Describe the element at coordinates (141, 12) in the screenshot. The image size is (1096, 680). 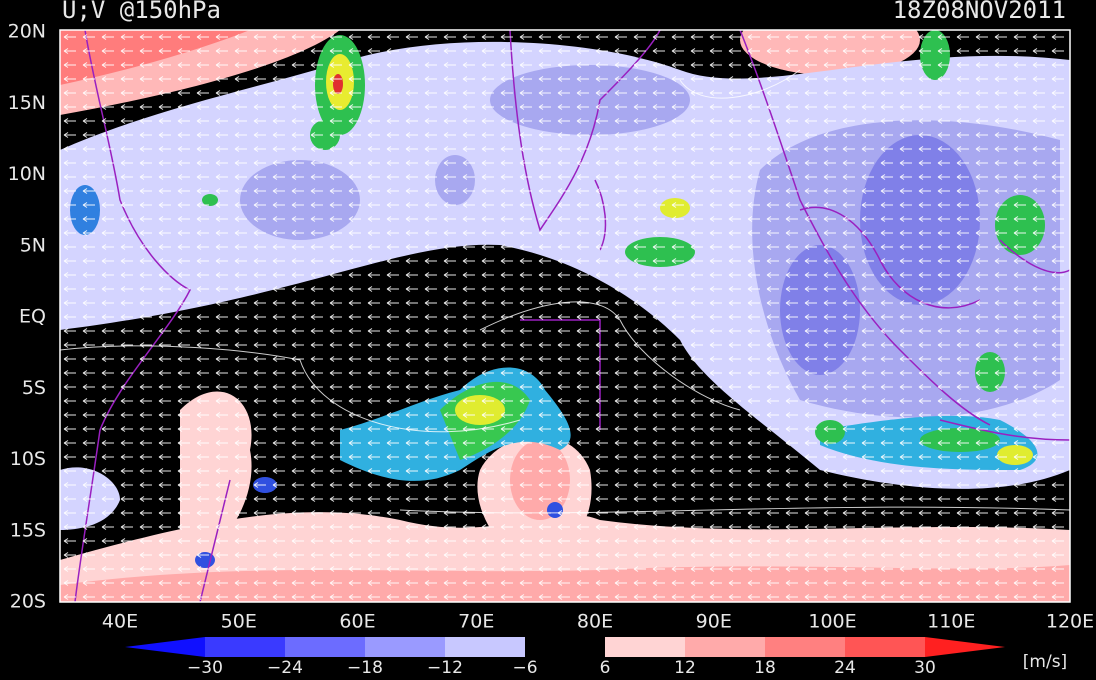
I see `map-title: U;V @150hPa` at that location.